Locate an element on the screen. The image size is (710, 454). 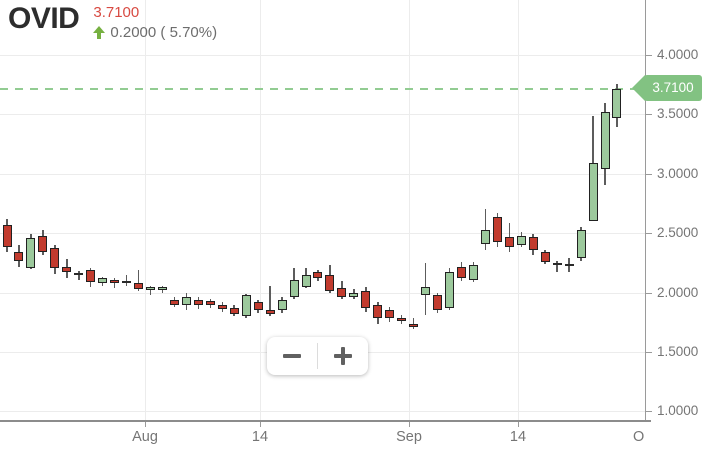
price-change-row: 0.2000 ( 5.70%) is located at coordinates (155, 32).